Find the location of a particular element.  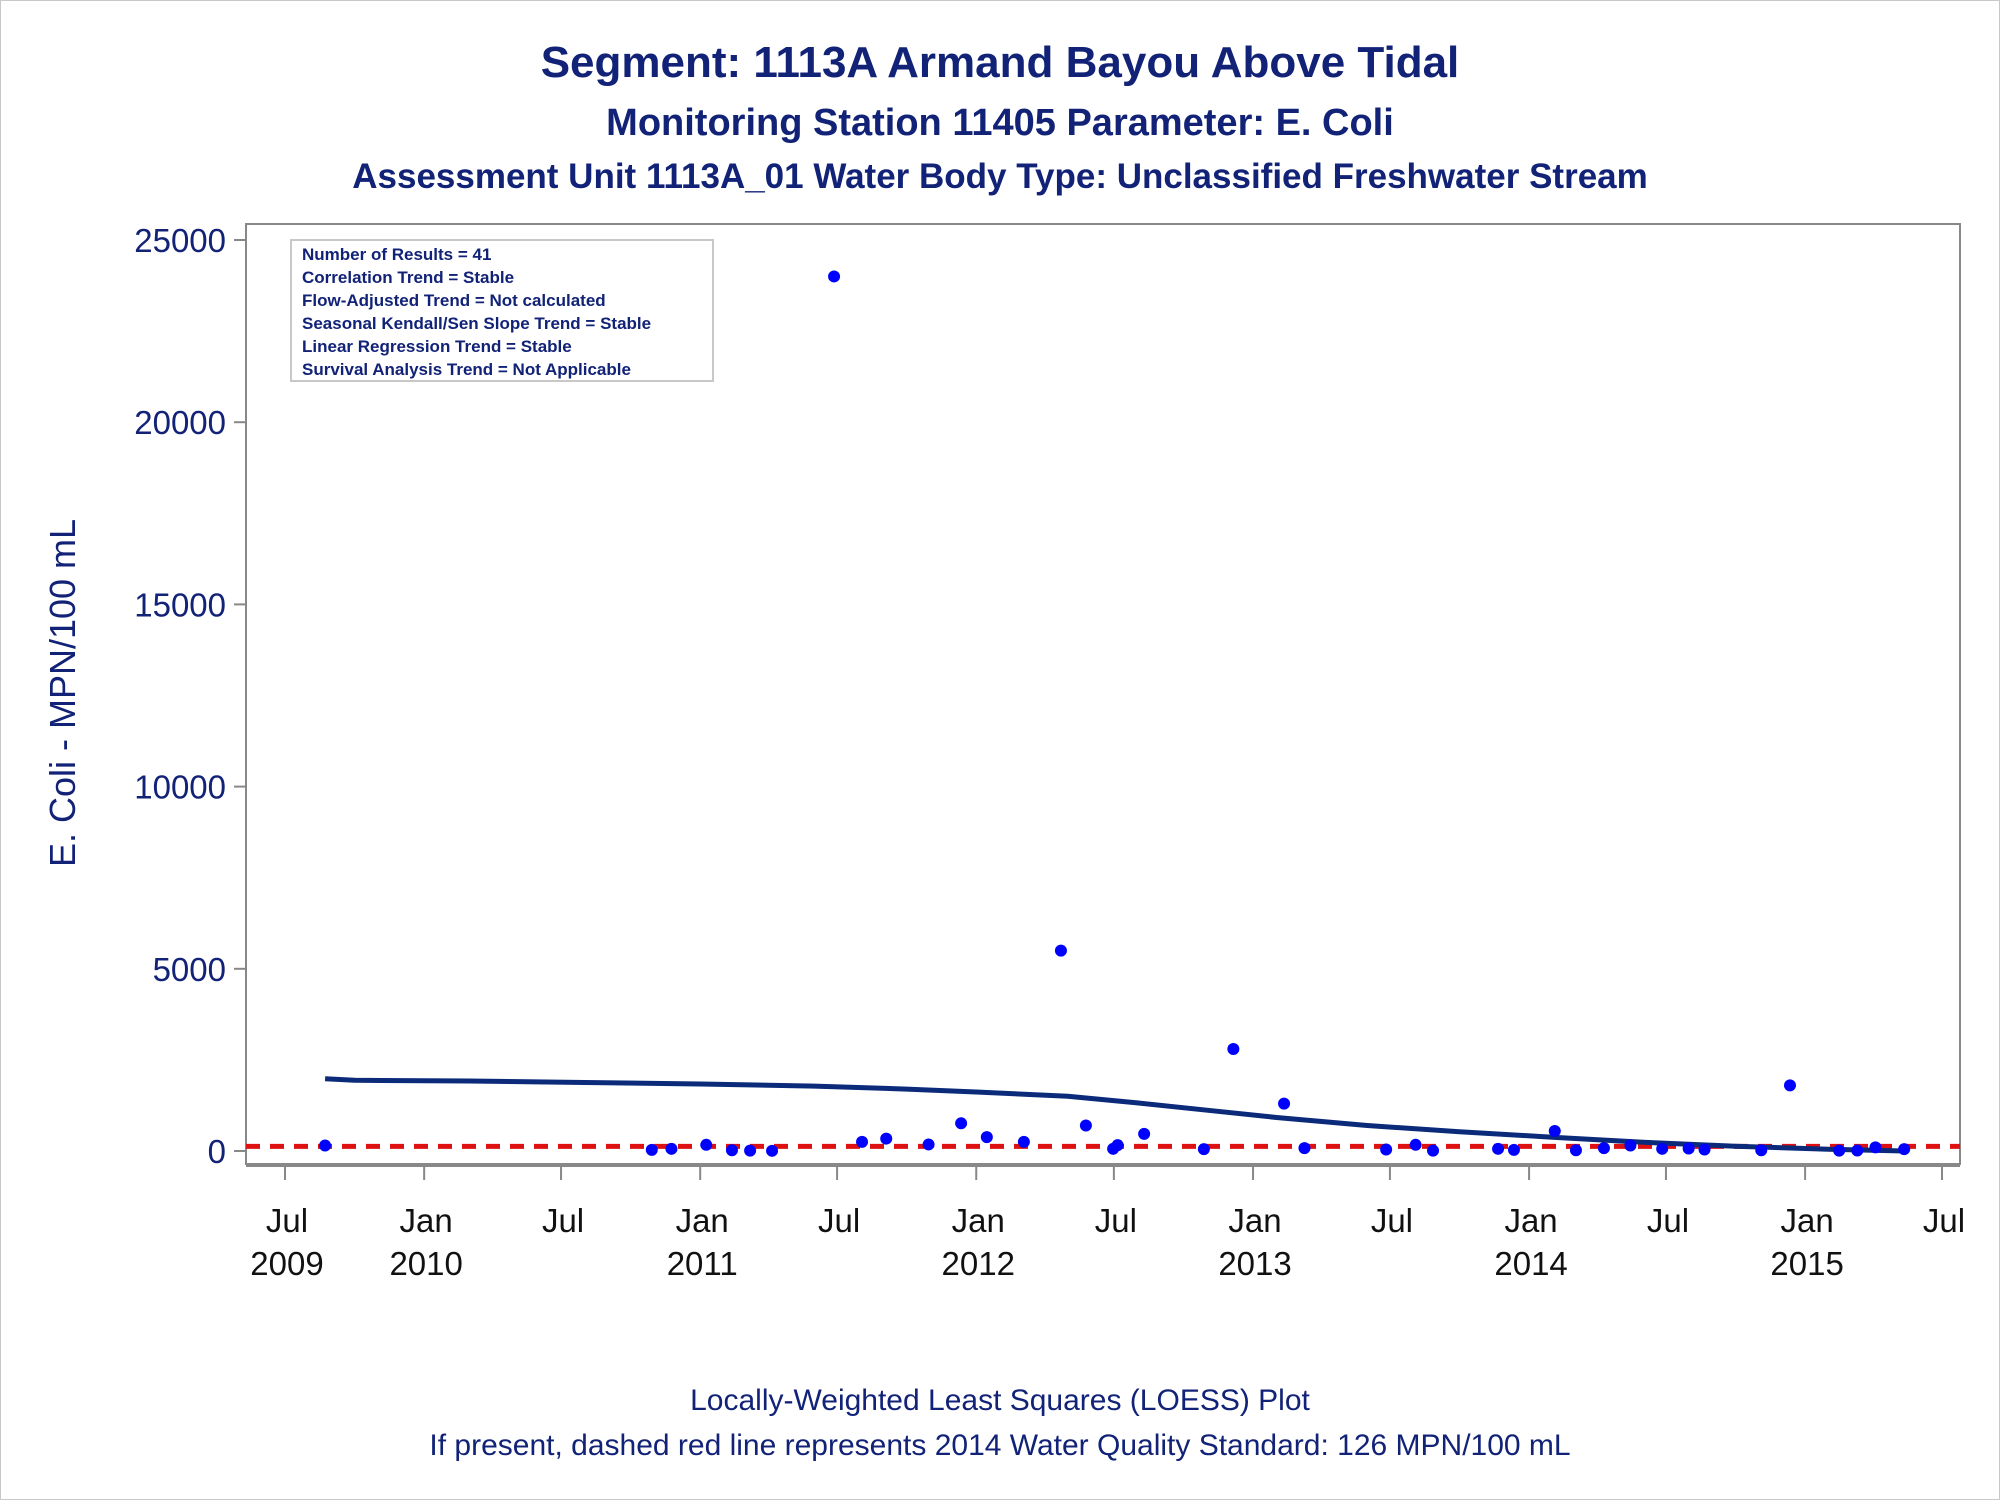

y-tick-label: 5000 is located at coordinates (189, 969).